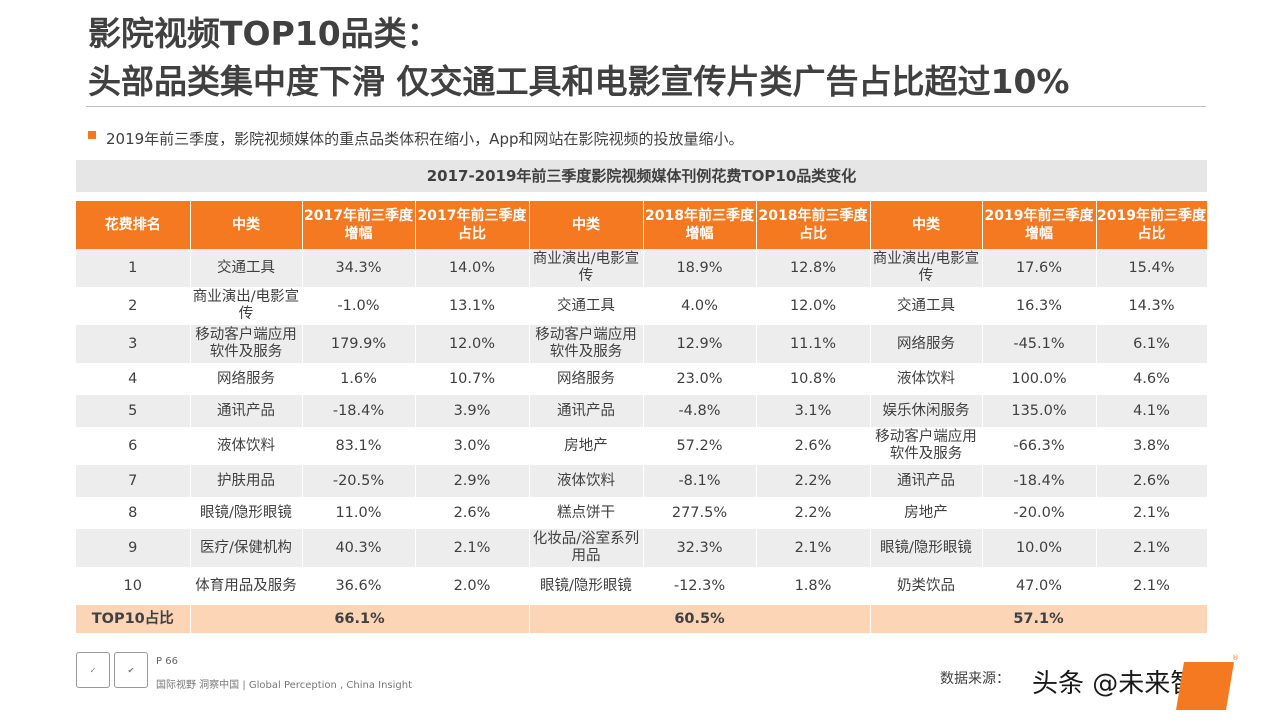 This screenshot has width=1280, height=720. I want to click on table-cell: 2, so click(133, 306).